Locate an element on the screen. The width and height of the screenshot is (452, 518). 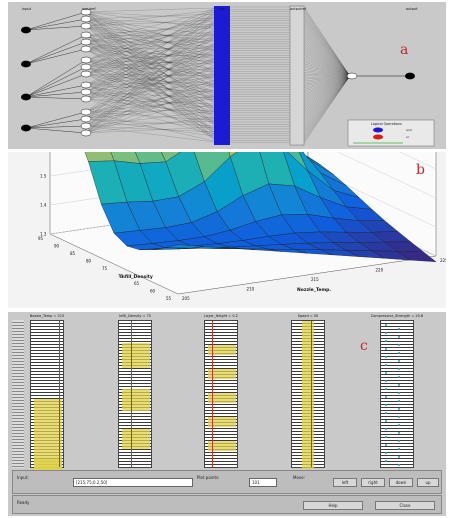
move-left-button: left is located at coordinates (345, 482).